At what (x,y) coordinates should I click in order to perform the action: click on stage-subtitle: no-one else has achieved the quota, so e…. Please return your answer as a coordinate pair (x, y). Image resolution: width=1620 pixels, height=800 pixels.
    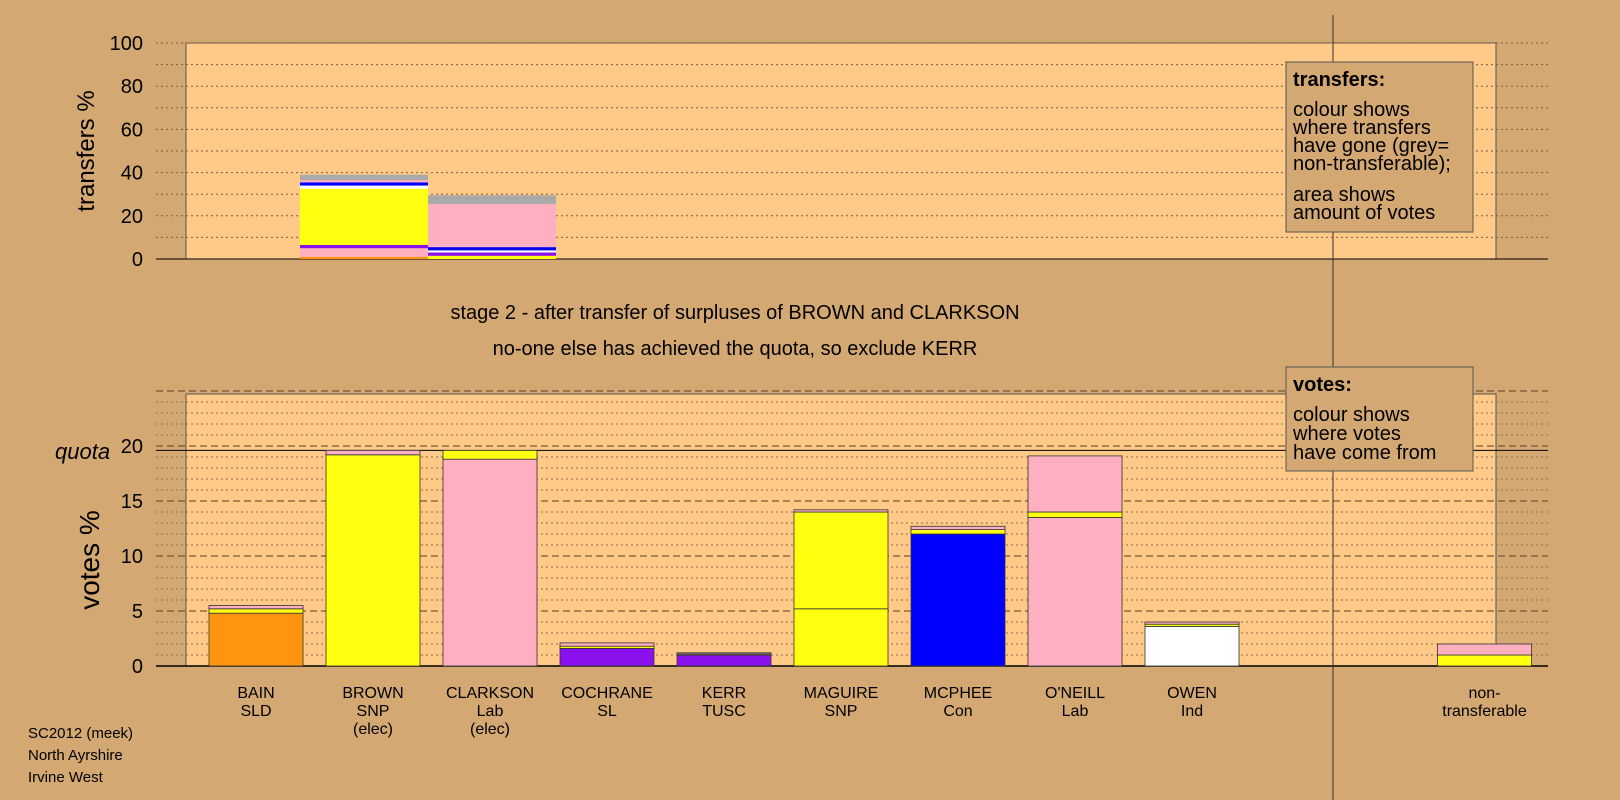
    Looking at the image, I should click on (735, 349).